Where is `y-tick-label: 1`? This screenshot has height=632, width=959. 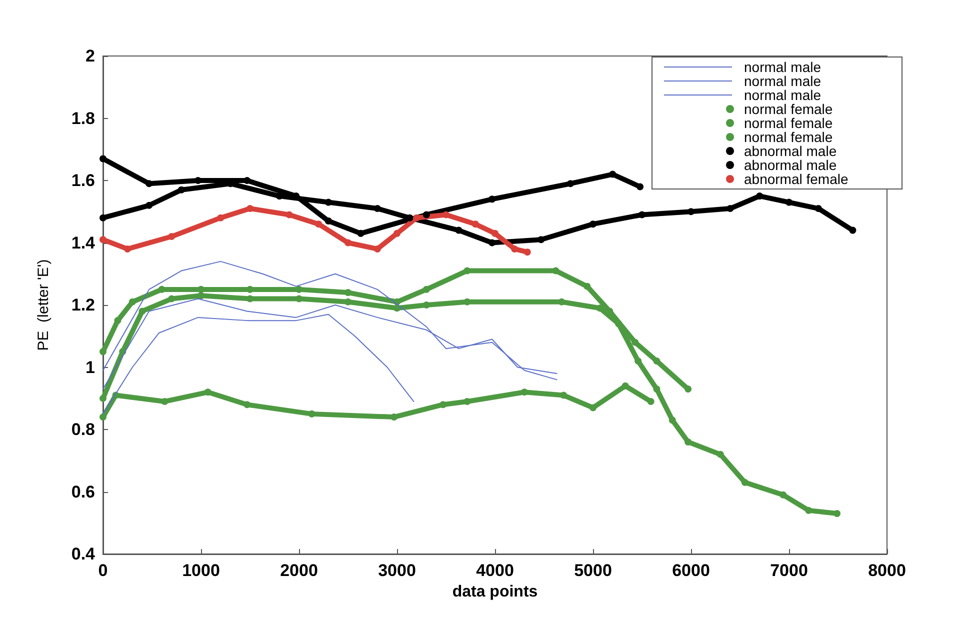
y-tick-label: 1 is located at coordinates (90, 367).